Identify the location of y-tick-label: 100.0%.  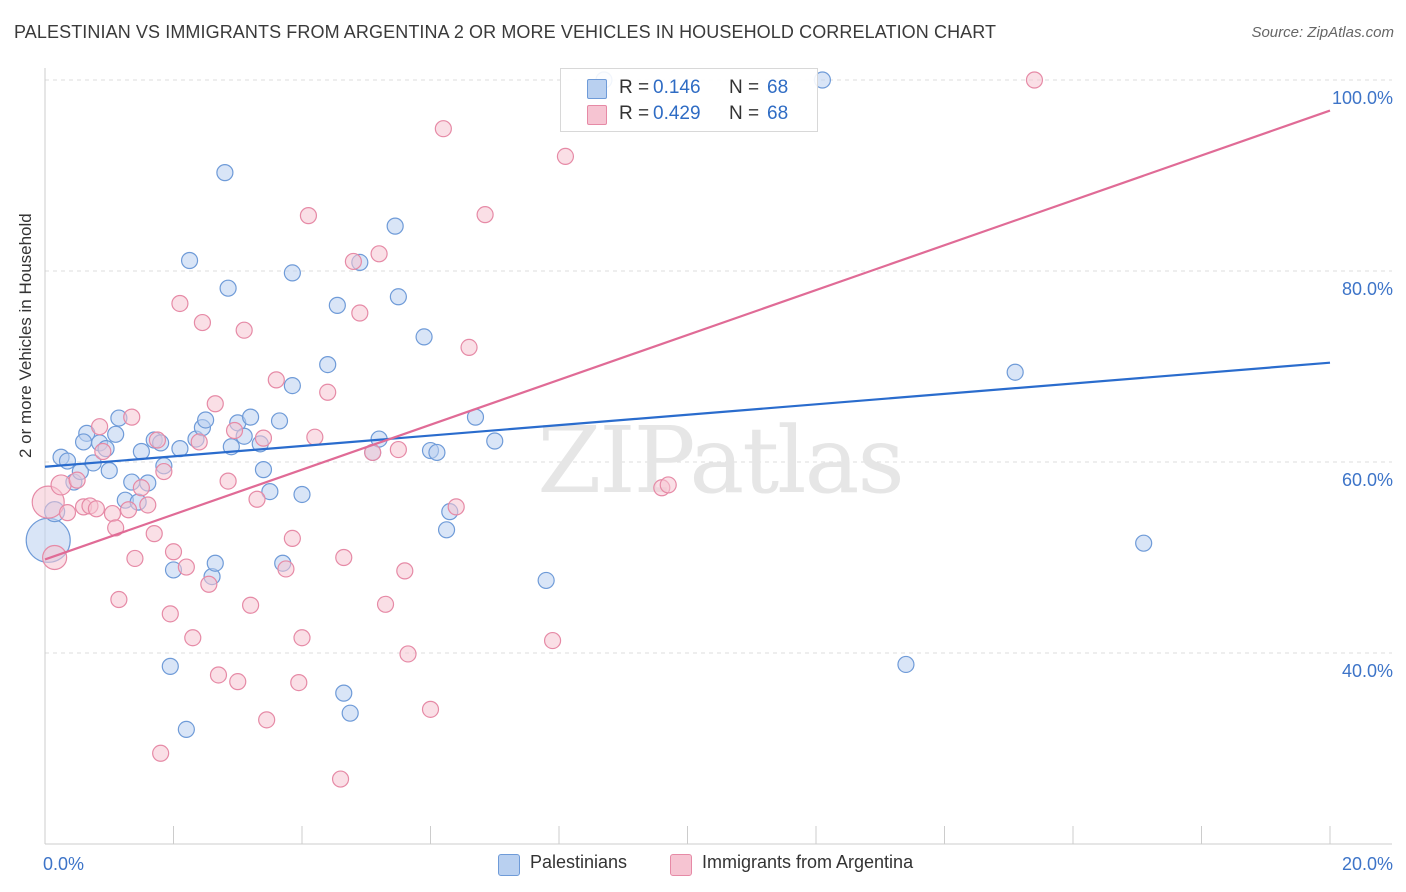
(1362, 98).